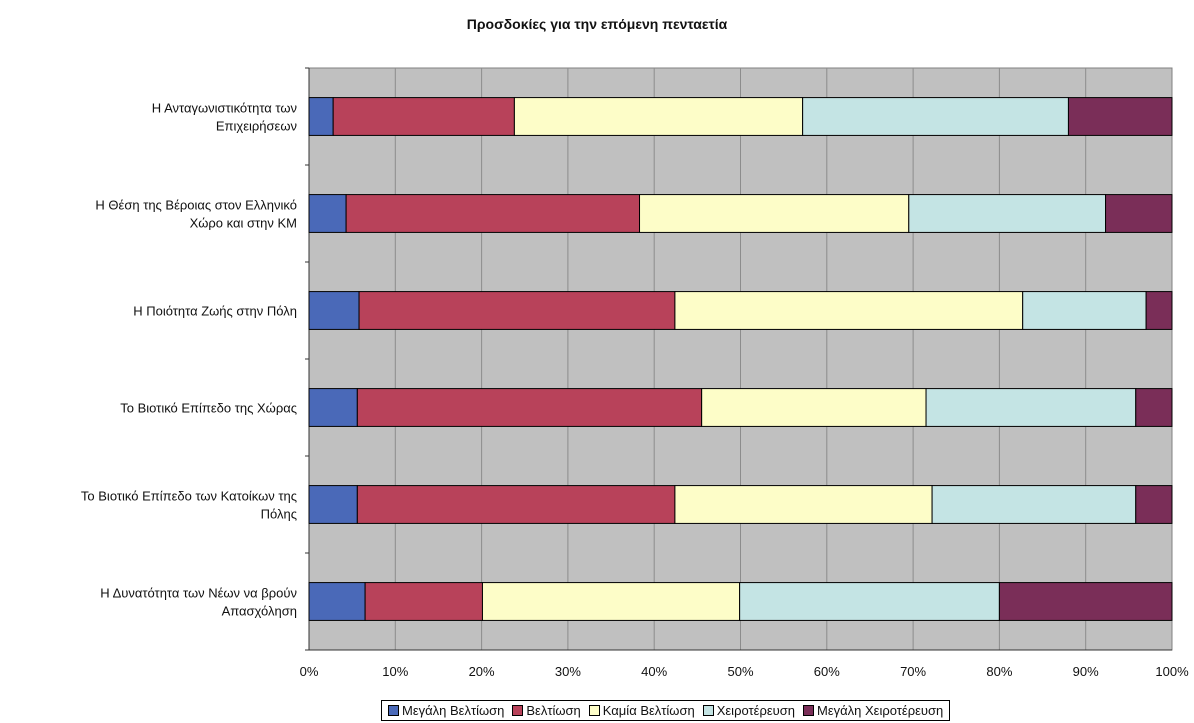 The height and width of the screenshot is (723, 1194). I want to click on legend-item: Βελτίωση, so click(546, 710).